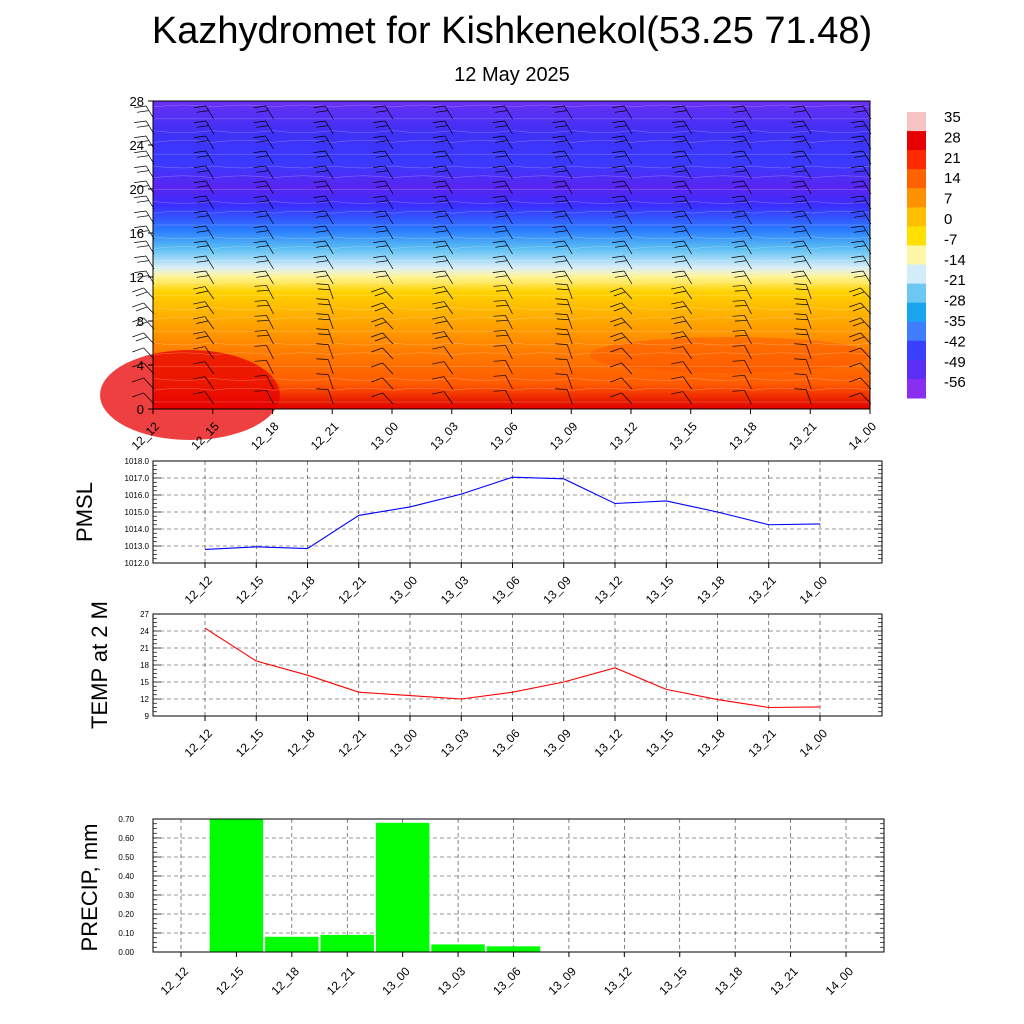  What do you see at coordinates (517, 667) in the screenshot?
I see `temp-panel` at bounding box center [517, 667].